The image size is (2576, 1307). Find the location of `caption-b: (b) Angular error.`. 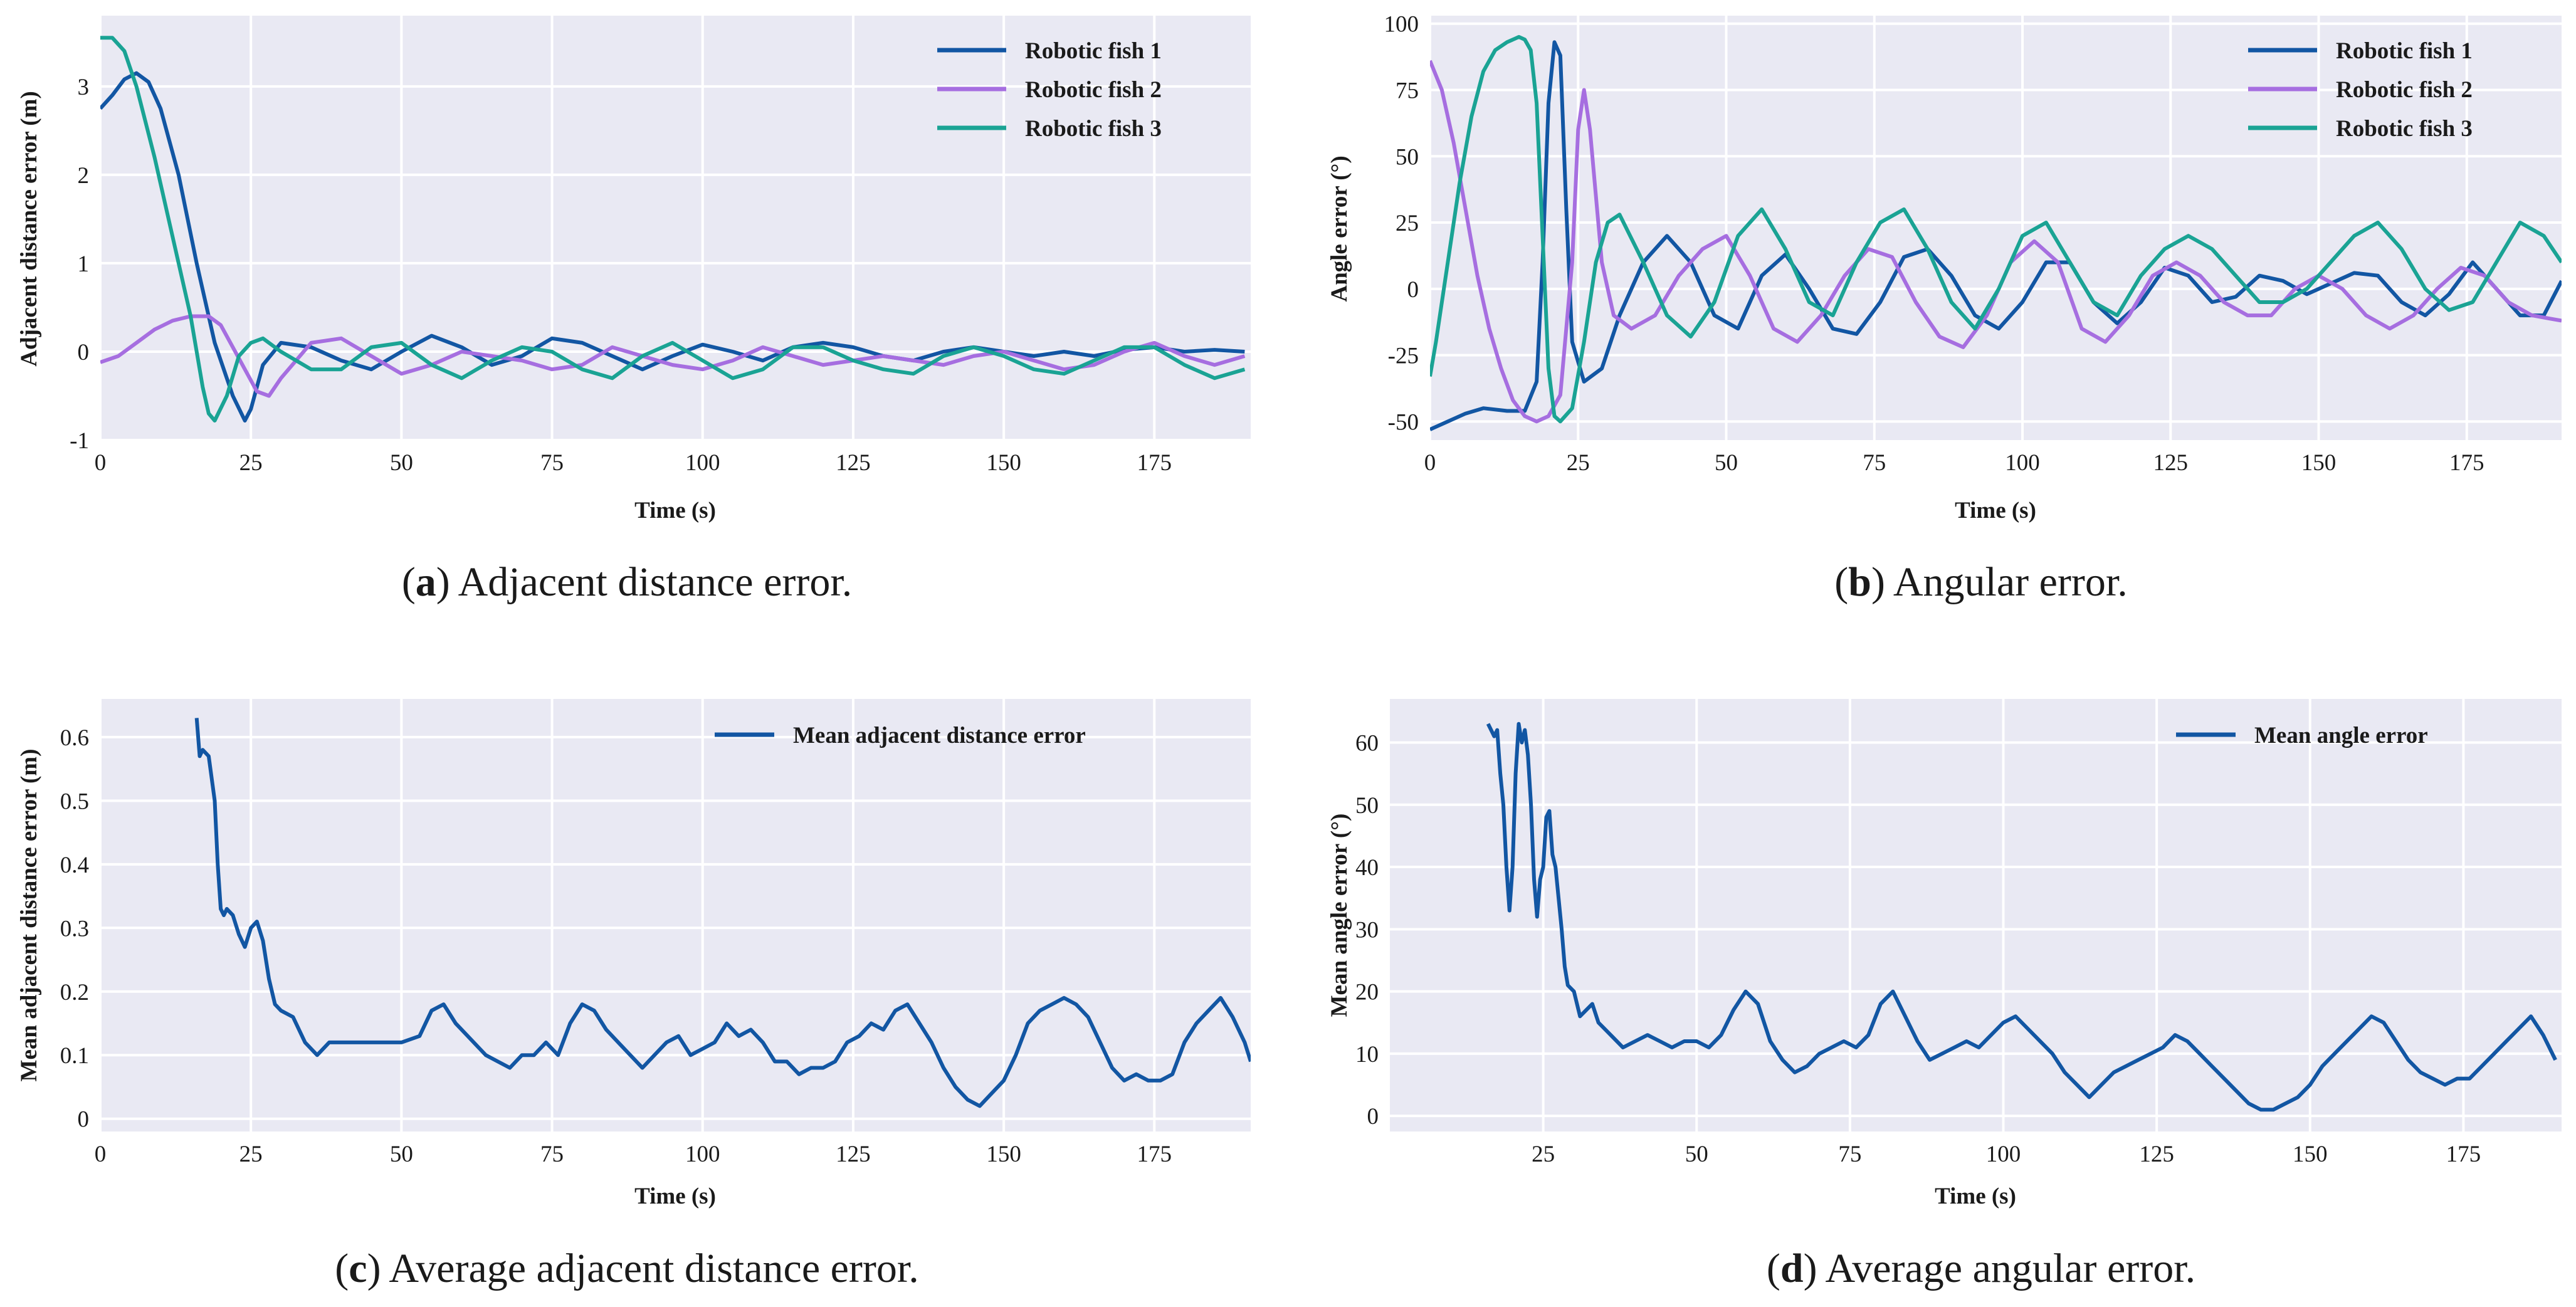

caption-b: (b) Angular error. is located at coordinates (1981, 582).